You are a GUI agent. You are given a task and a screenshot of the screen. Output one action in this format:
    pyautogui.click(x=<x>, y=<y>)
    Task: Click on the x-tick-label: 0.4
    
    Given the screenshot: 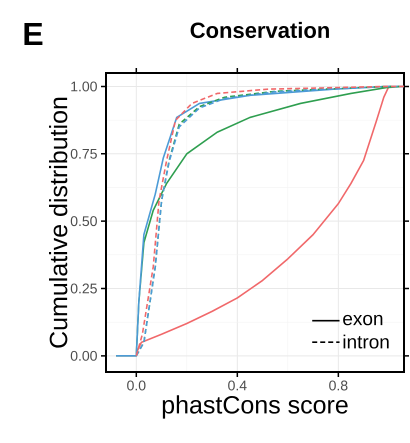 What is the action you would take?
    pyautogui.click(x=237, y=385)
    